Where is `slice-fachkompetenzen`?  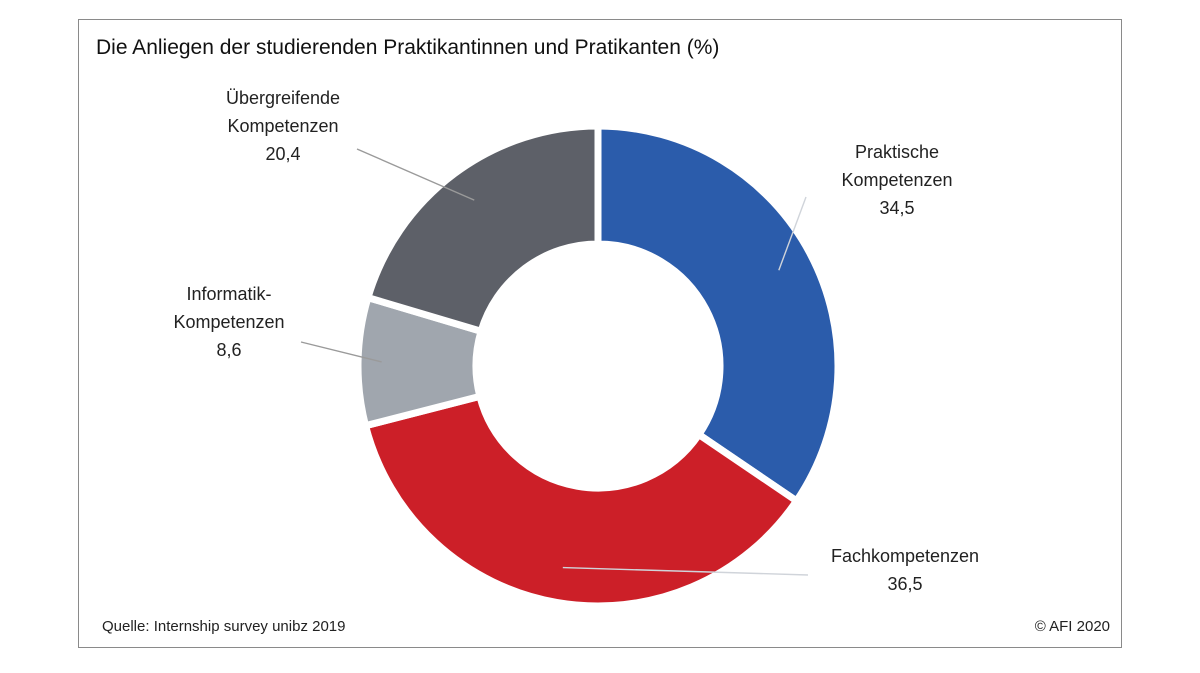
slice-fachkompetenzen is located at coordinates (581, 501).